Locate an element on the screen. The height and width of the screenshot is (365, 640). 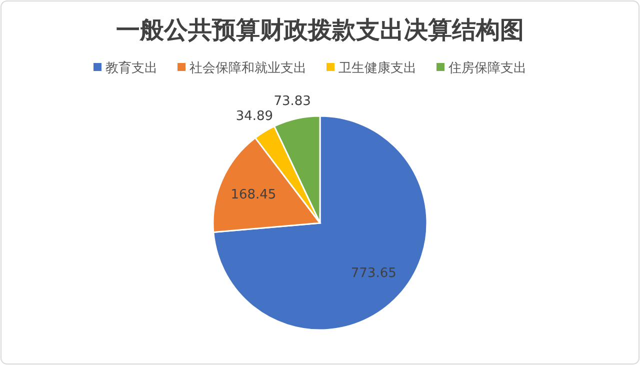
data-label: 34.89 is located at coordinates (255, 116).